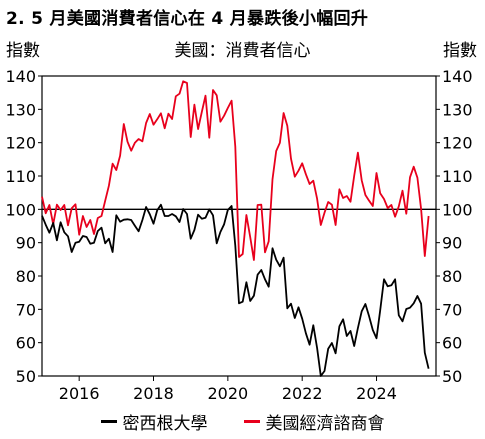  What do you see at coordinates (23, 51) in the screenshot?
I see `left-axis-unit: 指數` at bounding box center [23, 51].